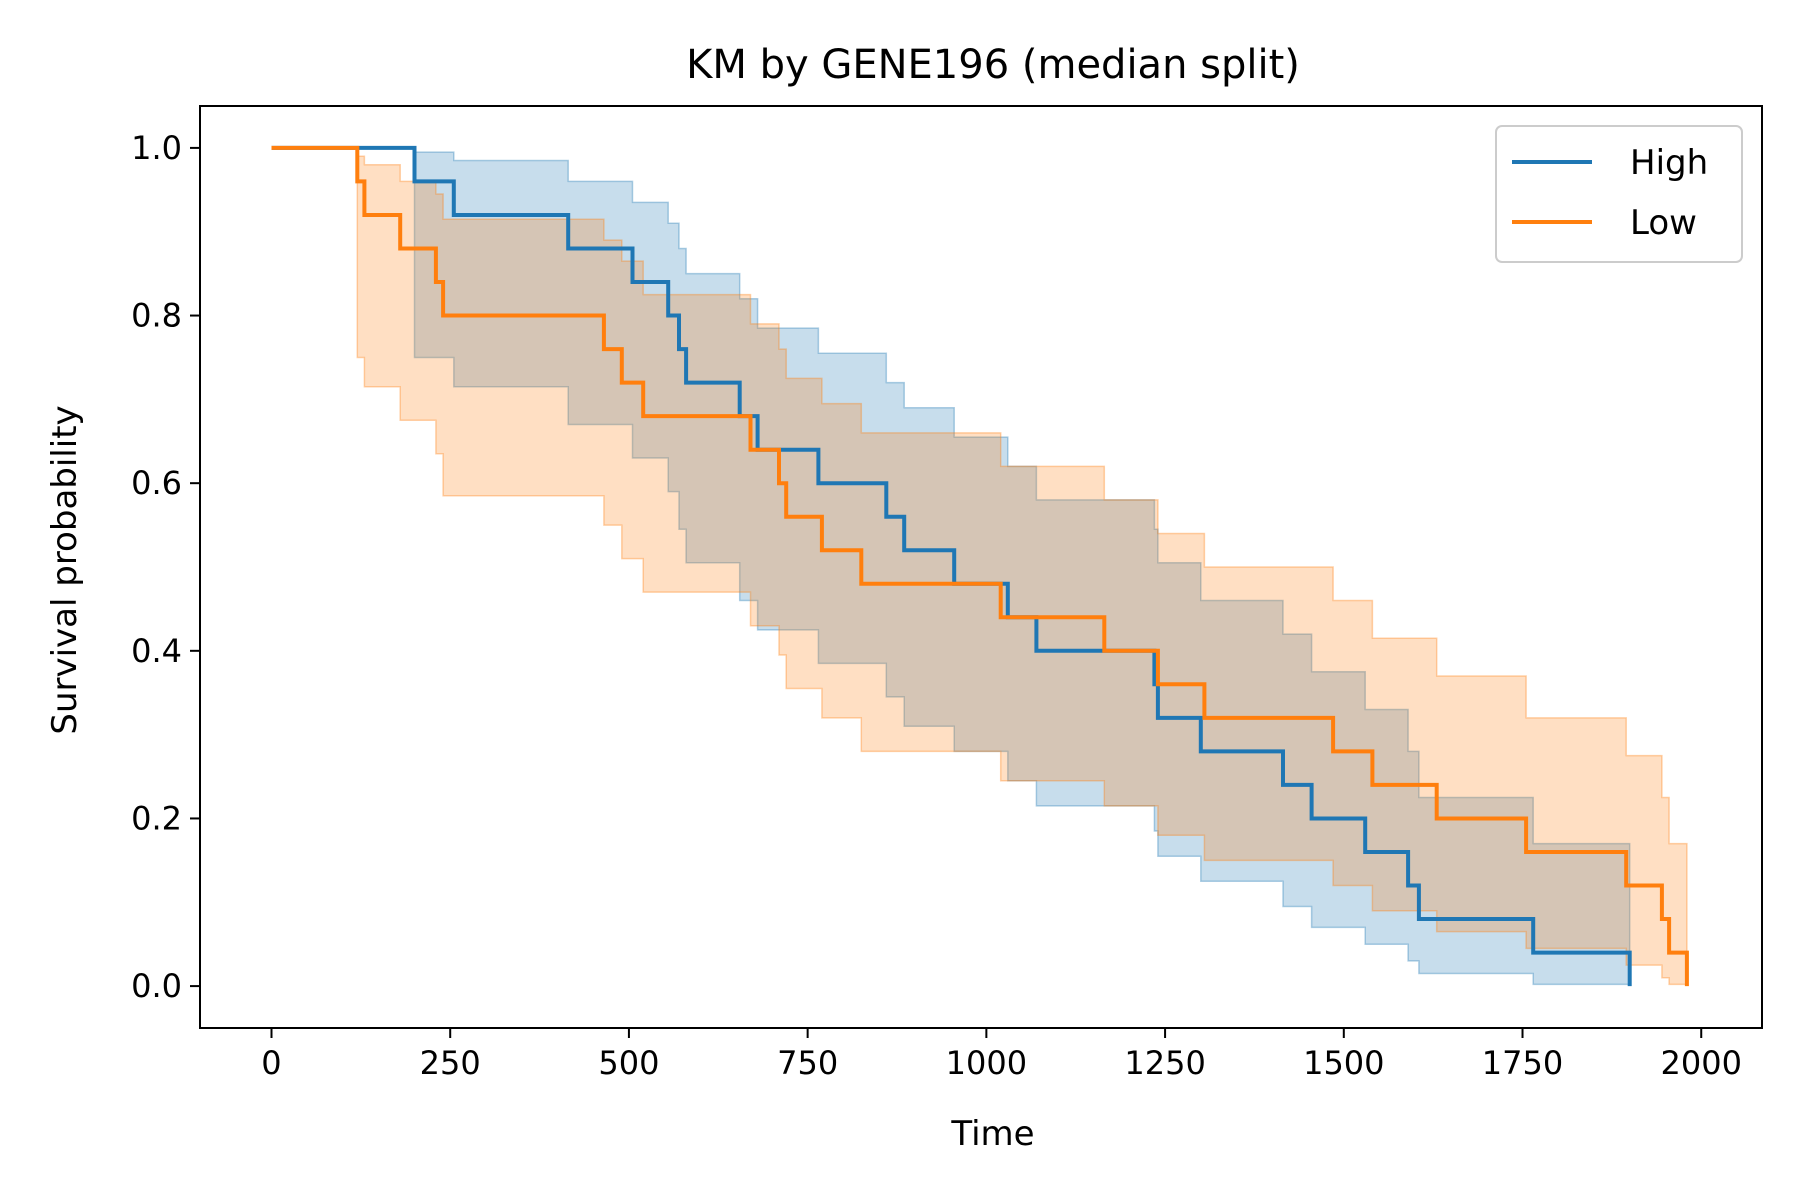 This screenshot has width=1800, height=1200. I want to click on legend-label-low: Low, so click(1663, 223).